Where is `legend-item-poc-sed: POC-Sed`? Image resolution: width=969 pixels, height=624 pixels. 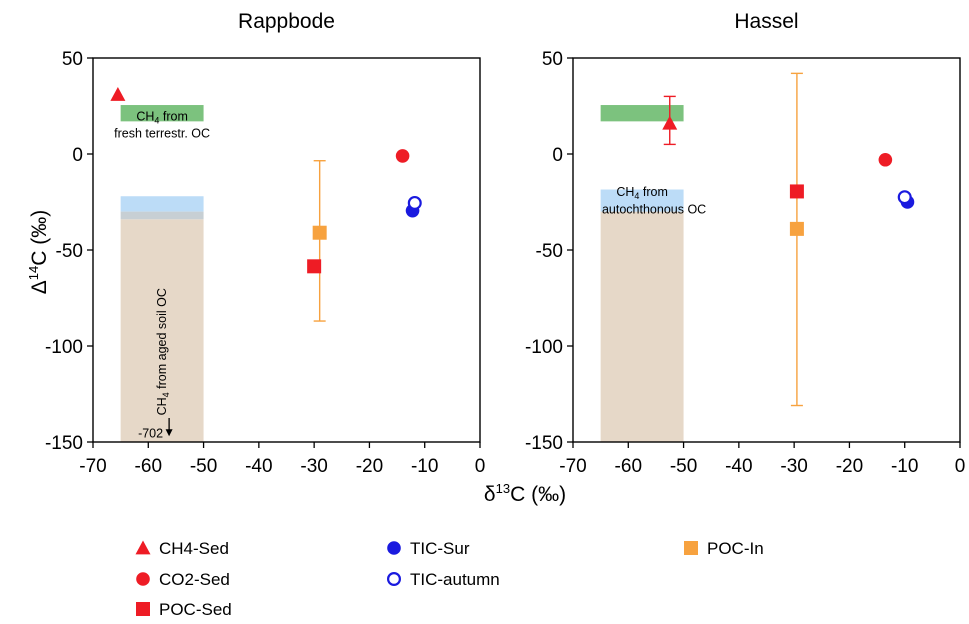
legend-item-poc-sed: POC-Sed is located at coordinates (184, 609).